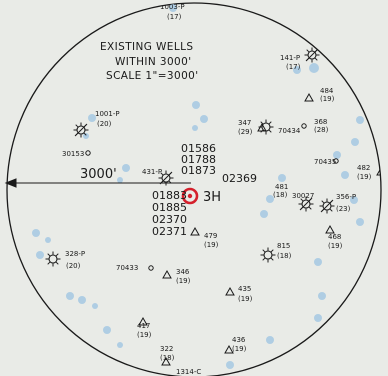 This screenshot has width=388, height=376. I want to click on map-title-line2: WITHIN 3000', so click(153, 62).